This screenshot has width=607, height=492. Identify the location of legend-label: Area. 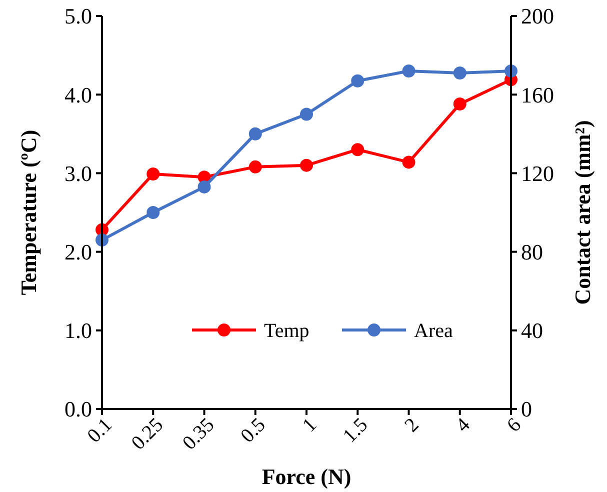
(433, 331).